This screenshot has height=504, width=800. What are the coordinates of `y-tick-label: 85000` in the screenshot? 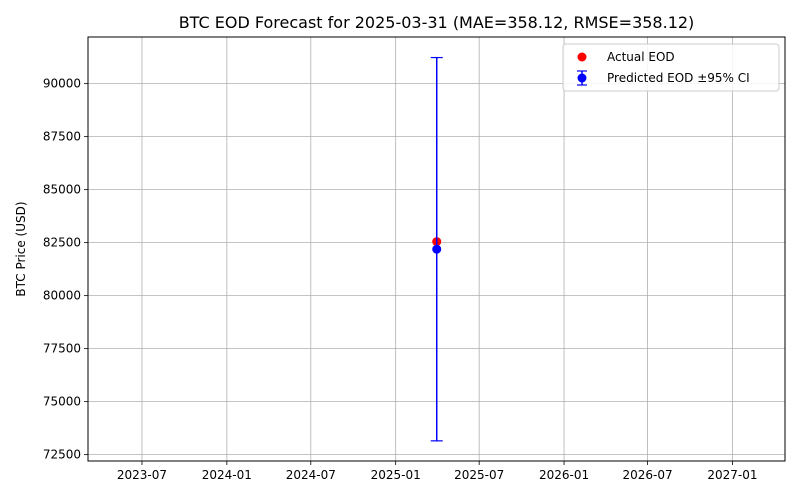 It's located at (62, 190).